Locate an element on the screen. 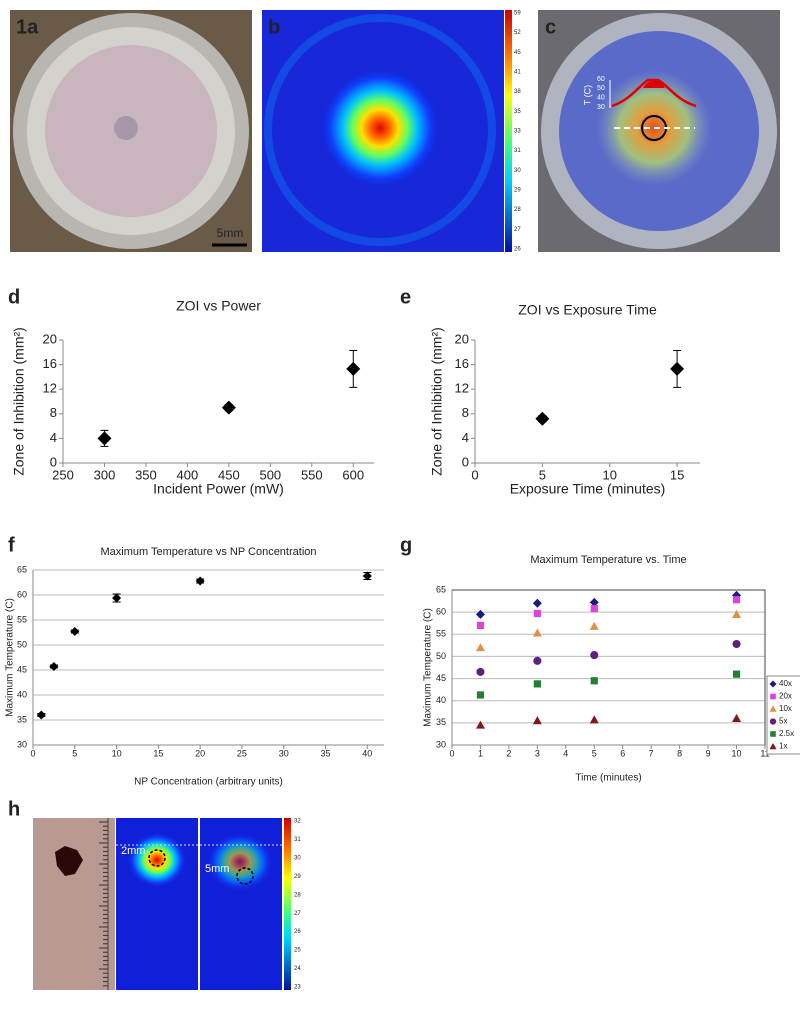  colorbar-tick-label: 31 is located at coordinates (297, 840).